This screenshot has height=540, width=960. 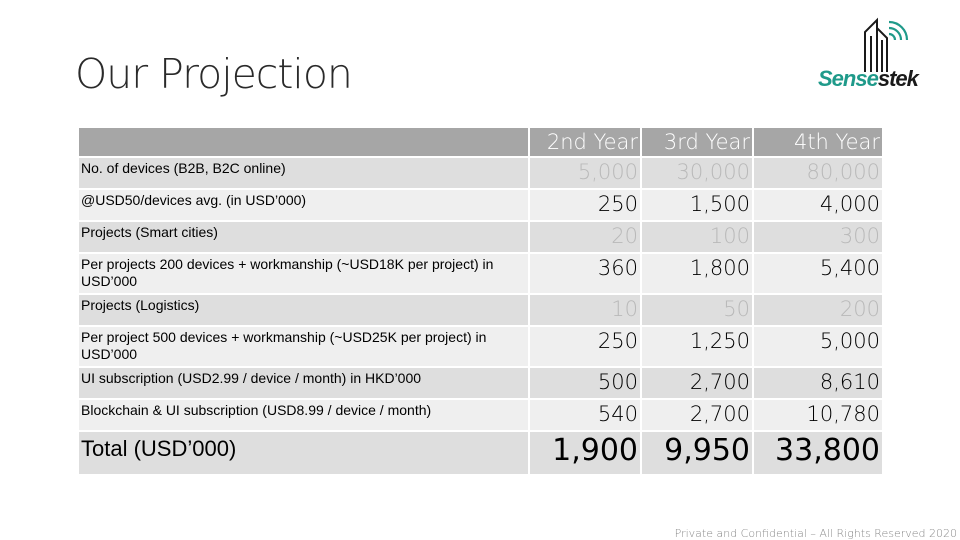 I want to click on total-value: 9,950, so click(x=697, y=453).